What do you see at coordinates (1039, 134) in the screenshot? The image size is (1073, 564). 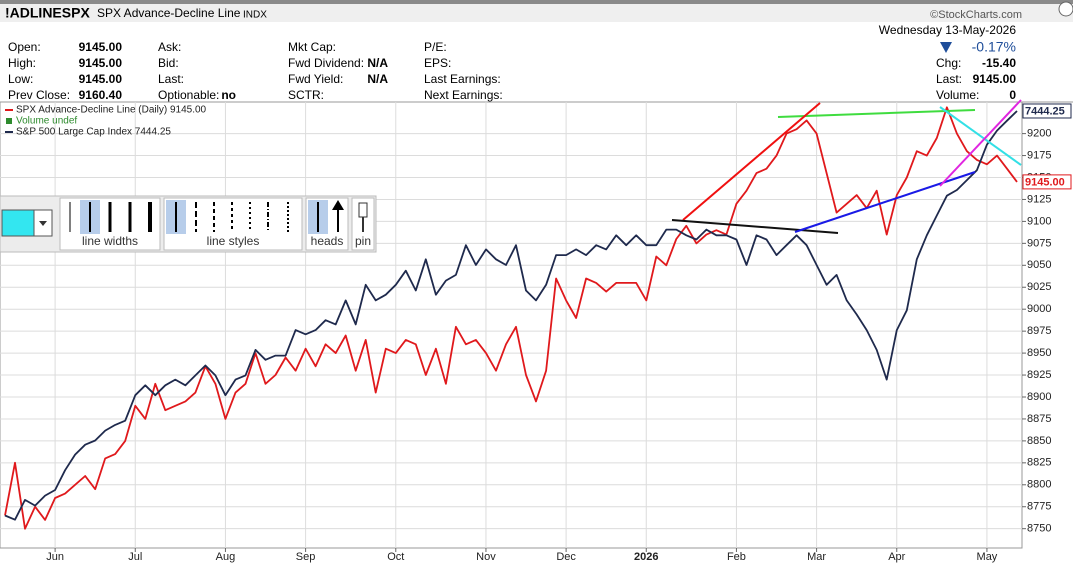 I see `y-tick-label: 9200` at bounding box center [1039, 134].